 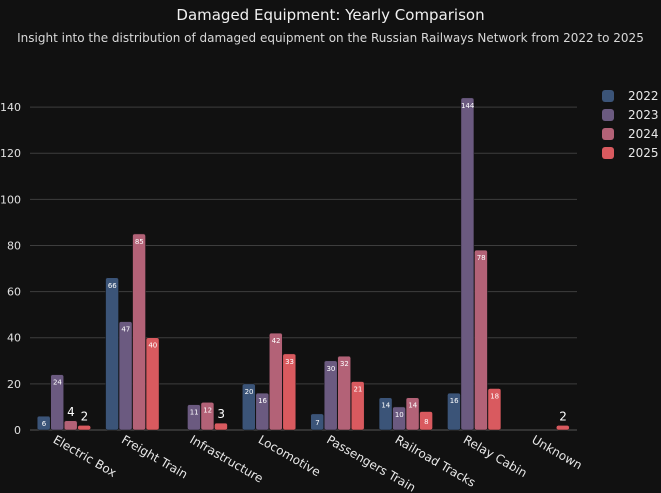 What do you see at coordinates (14, 245) in the screenshot?
I see `y-tick-label: 80` at bounding box center [14, 245].